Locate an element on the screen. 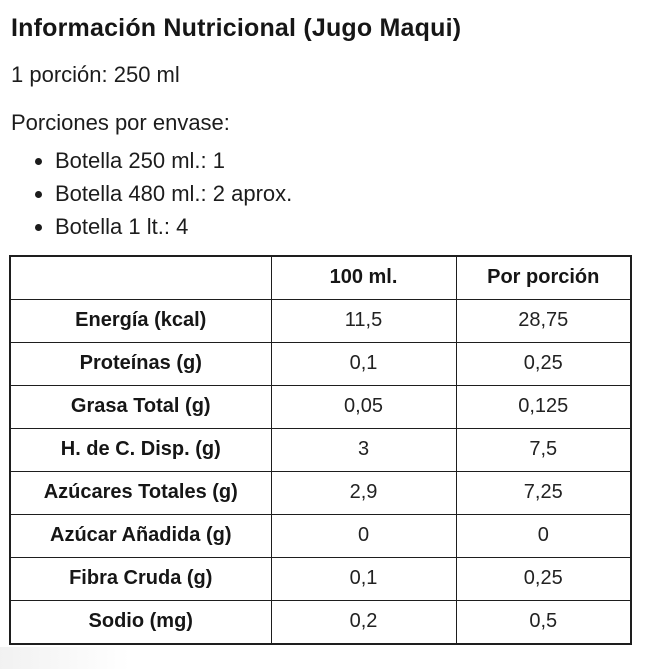 Image resolution: width=645 pixels, height=669 pixels. table-header-row: 100 ml. Por porción is located at coordinates (320, 277).